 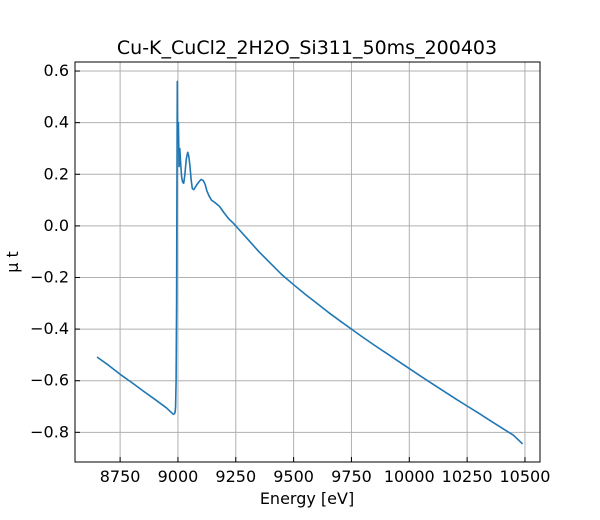 What do you see at coordinates (56, 173) in the screenshot?
I see `y-tick-label: 0.2` at bounding box center [56, 173].